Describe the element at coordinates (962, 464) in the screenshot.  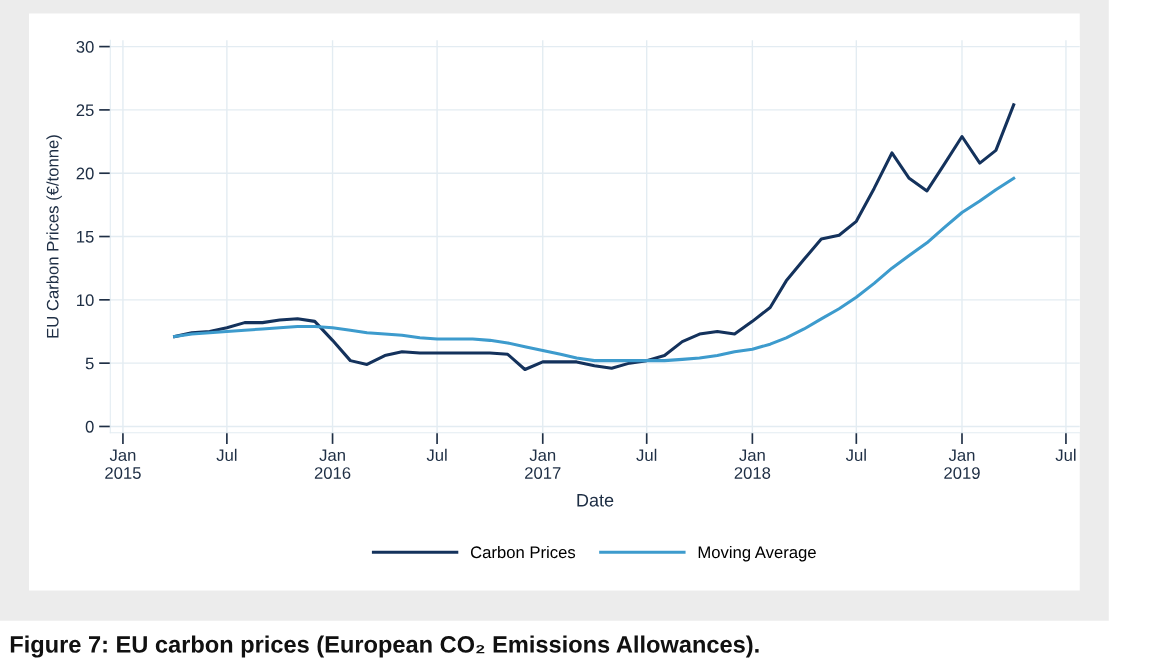
I see `x-tick-label: Jan 2019` at that location.